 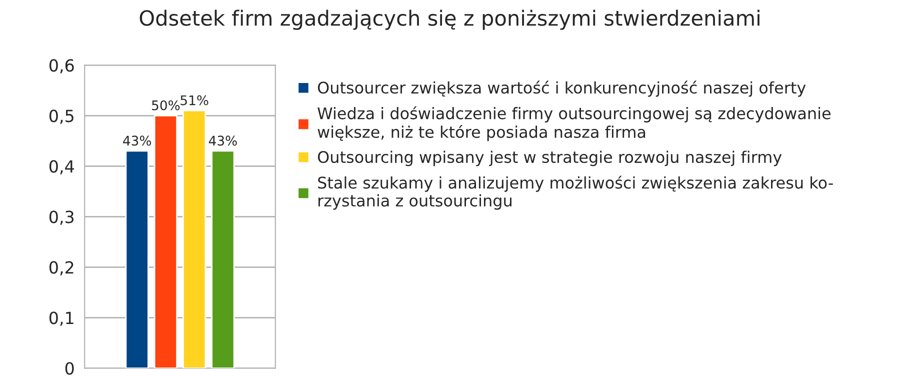 What do you see at coordinates (61, 268) in the screenshot?
I see `y-tick-label: 0,2` at bounding box center [61, 268].